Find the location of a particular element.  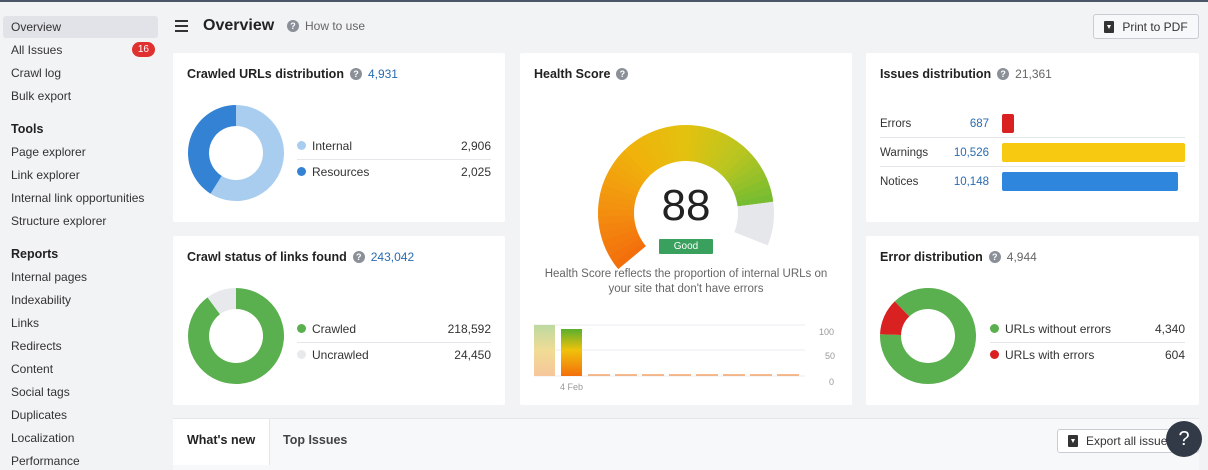

sidebar-item-redirects: Redirects is located at coordinates (36, 346).